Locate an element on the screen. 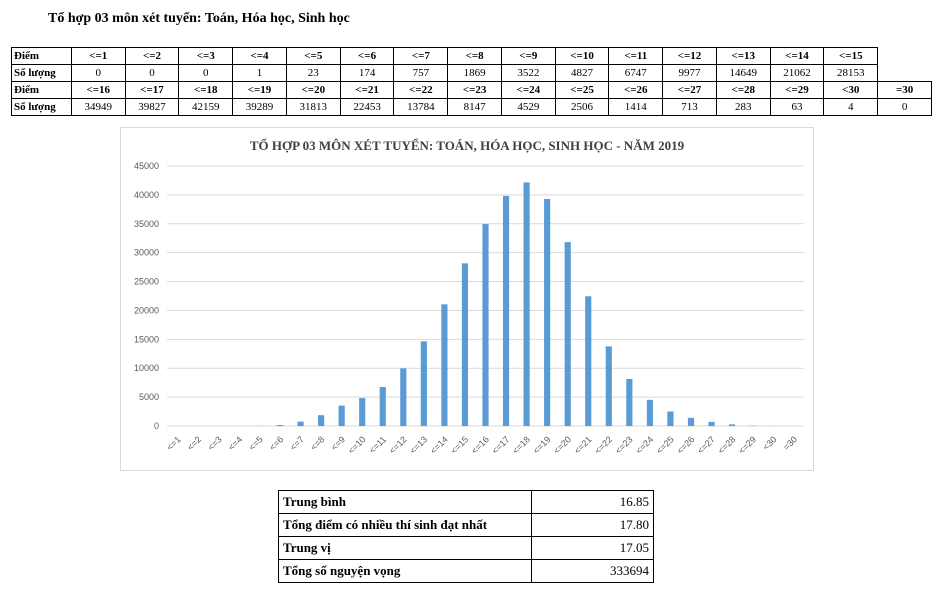 The height and width of the screenshot is (596, 932). score-header-cell: <=16 is located at coordinates (98, 90).